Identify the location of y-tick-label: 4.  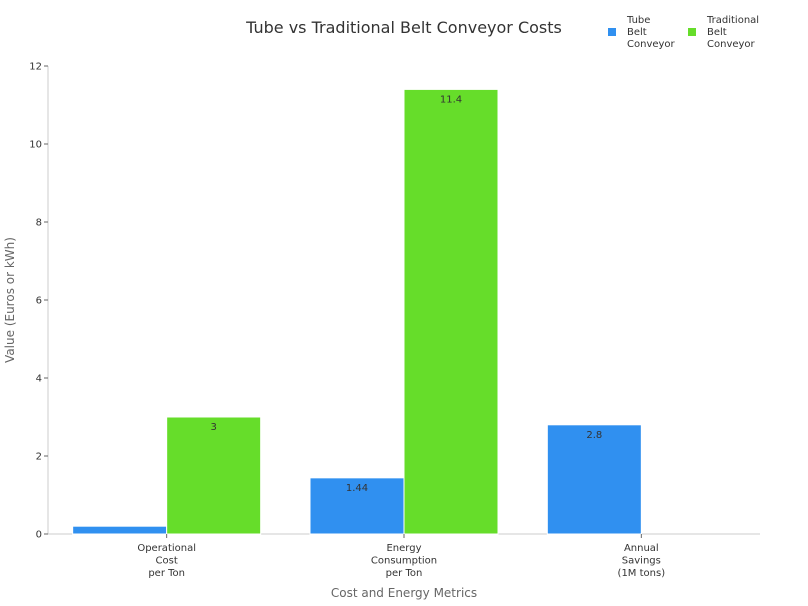
(39, 379).